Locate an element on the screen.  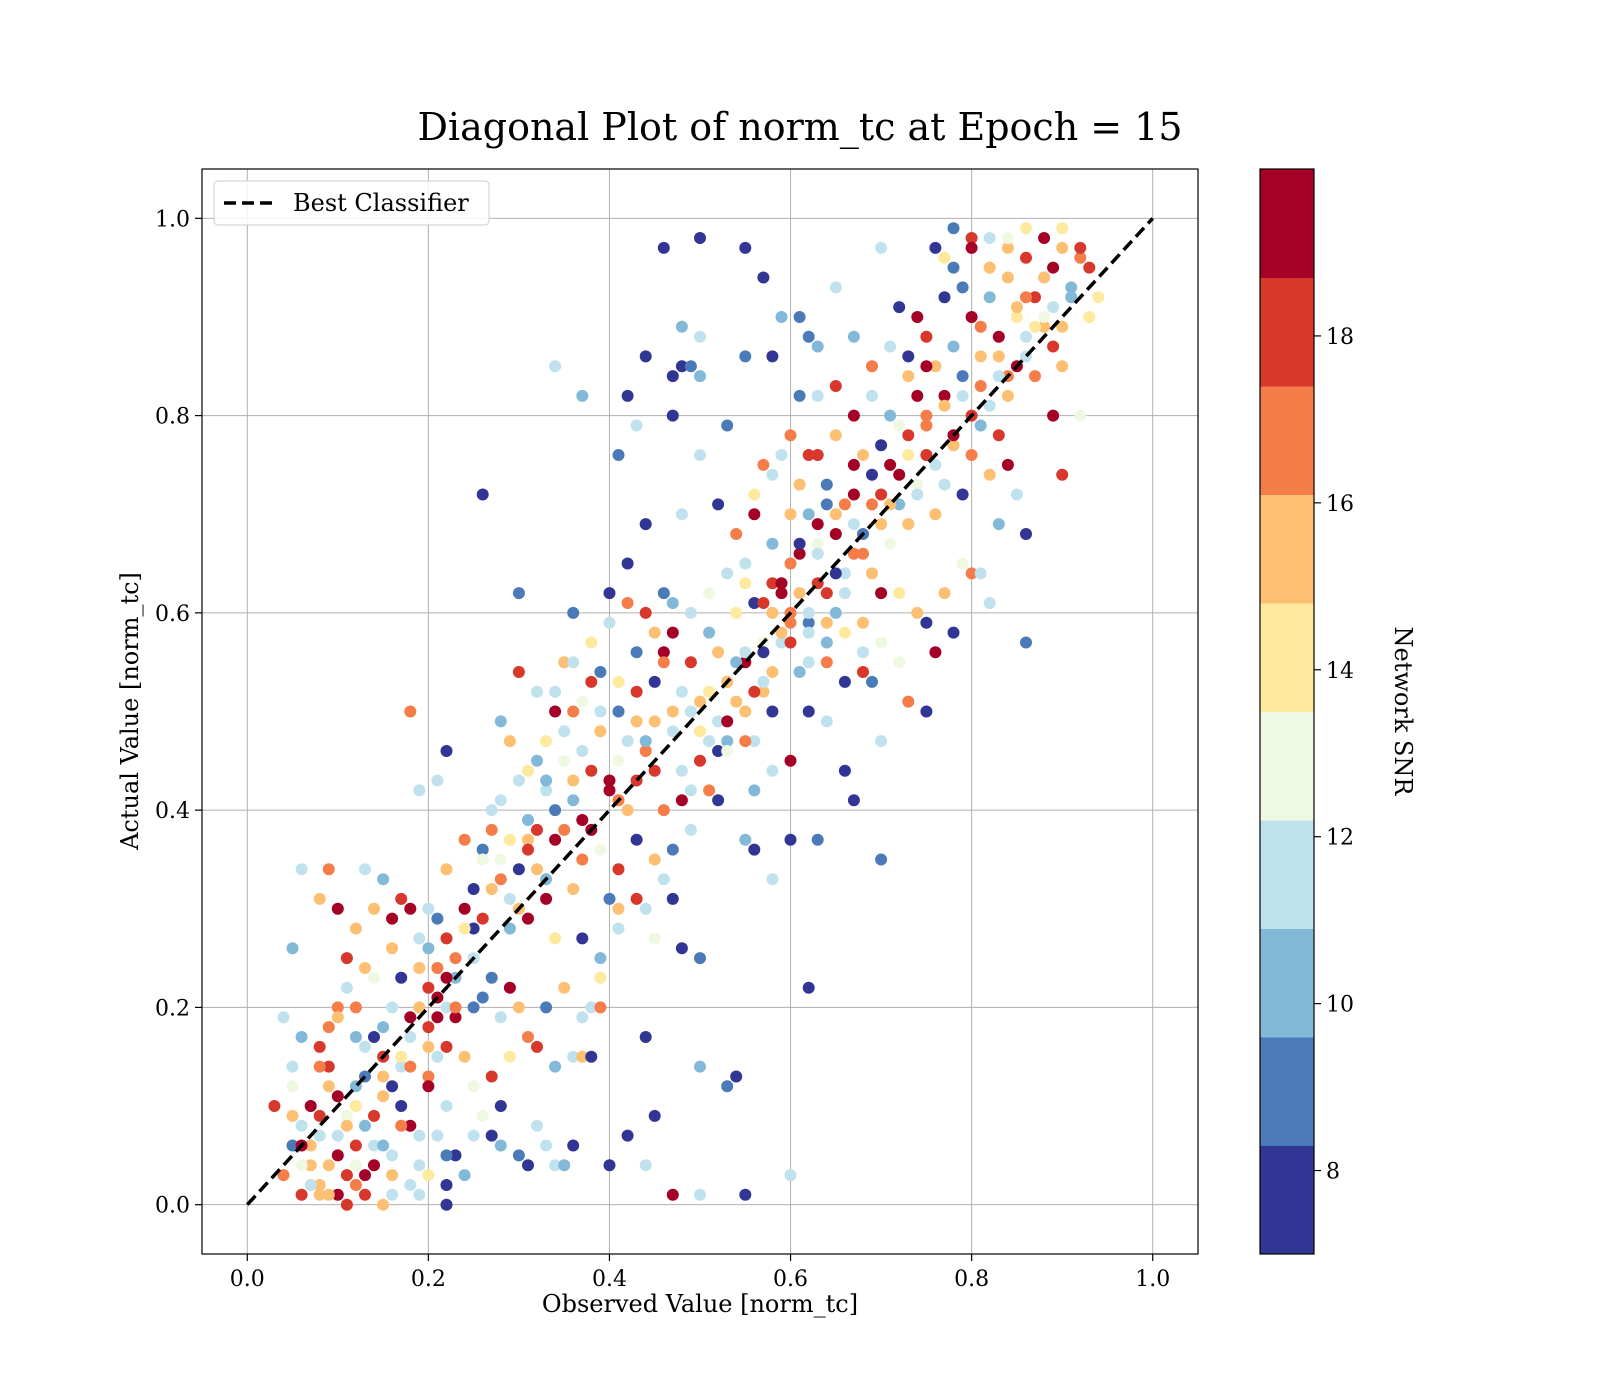
x-tick-label-1: 0.2 is located at coordinates (428, 1279).